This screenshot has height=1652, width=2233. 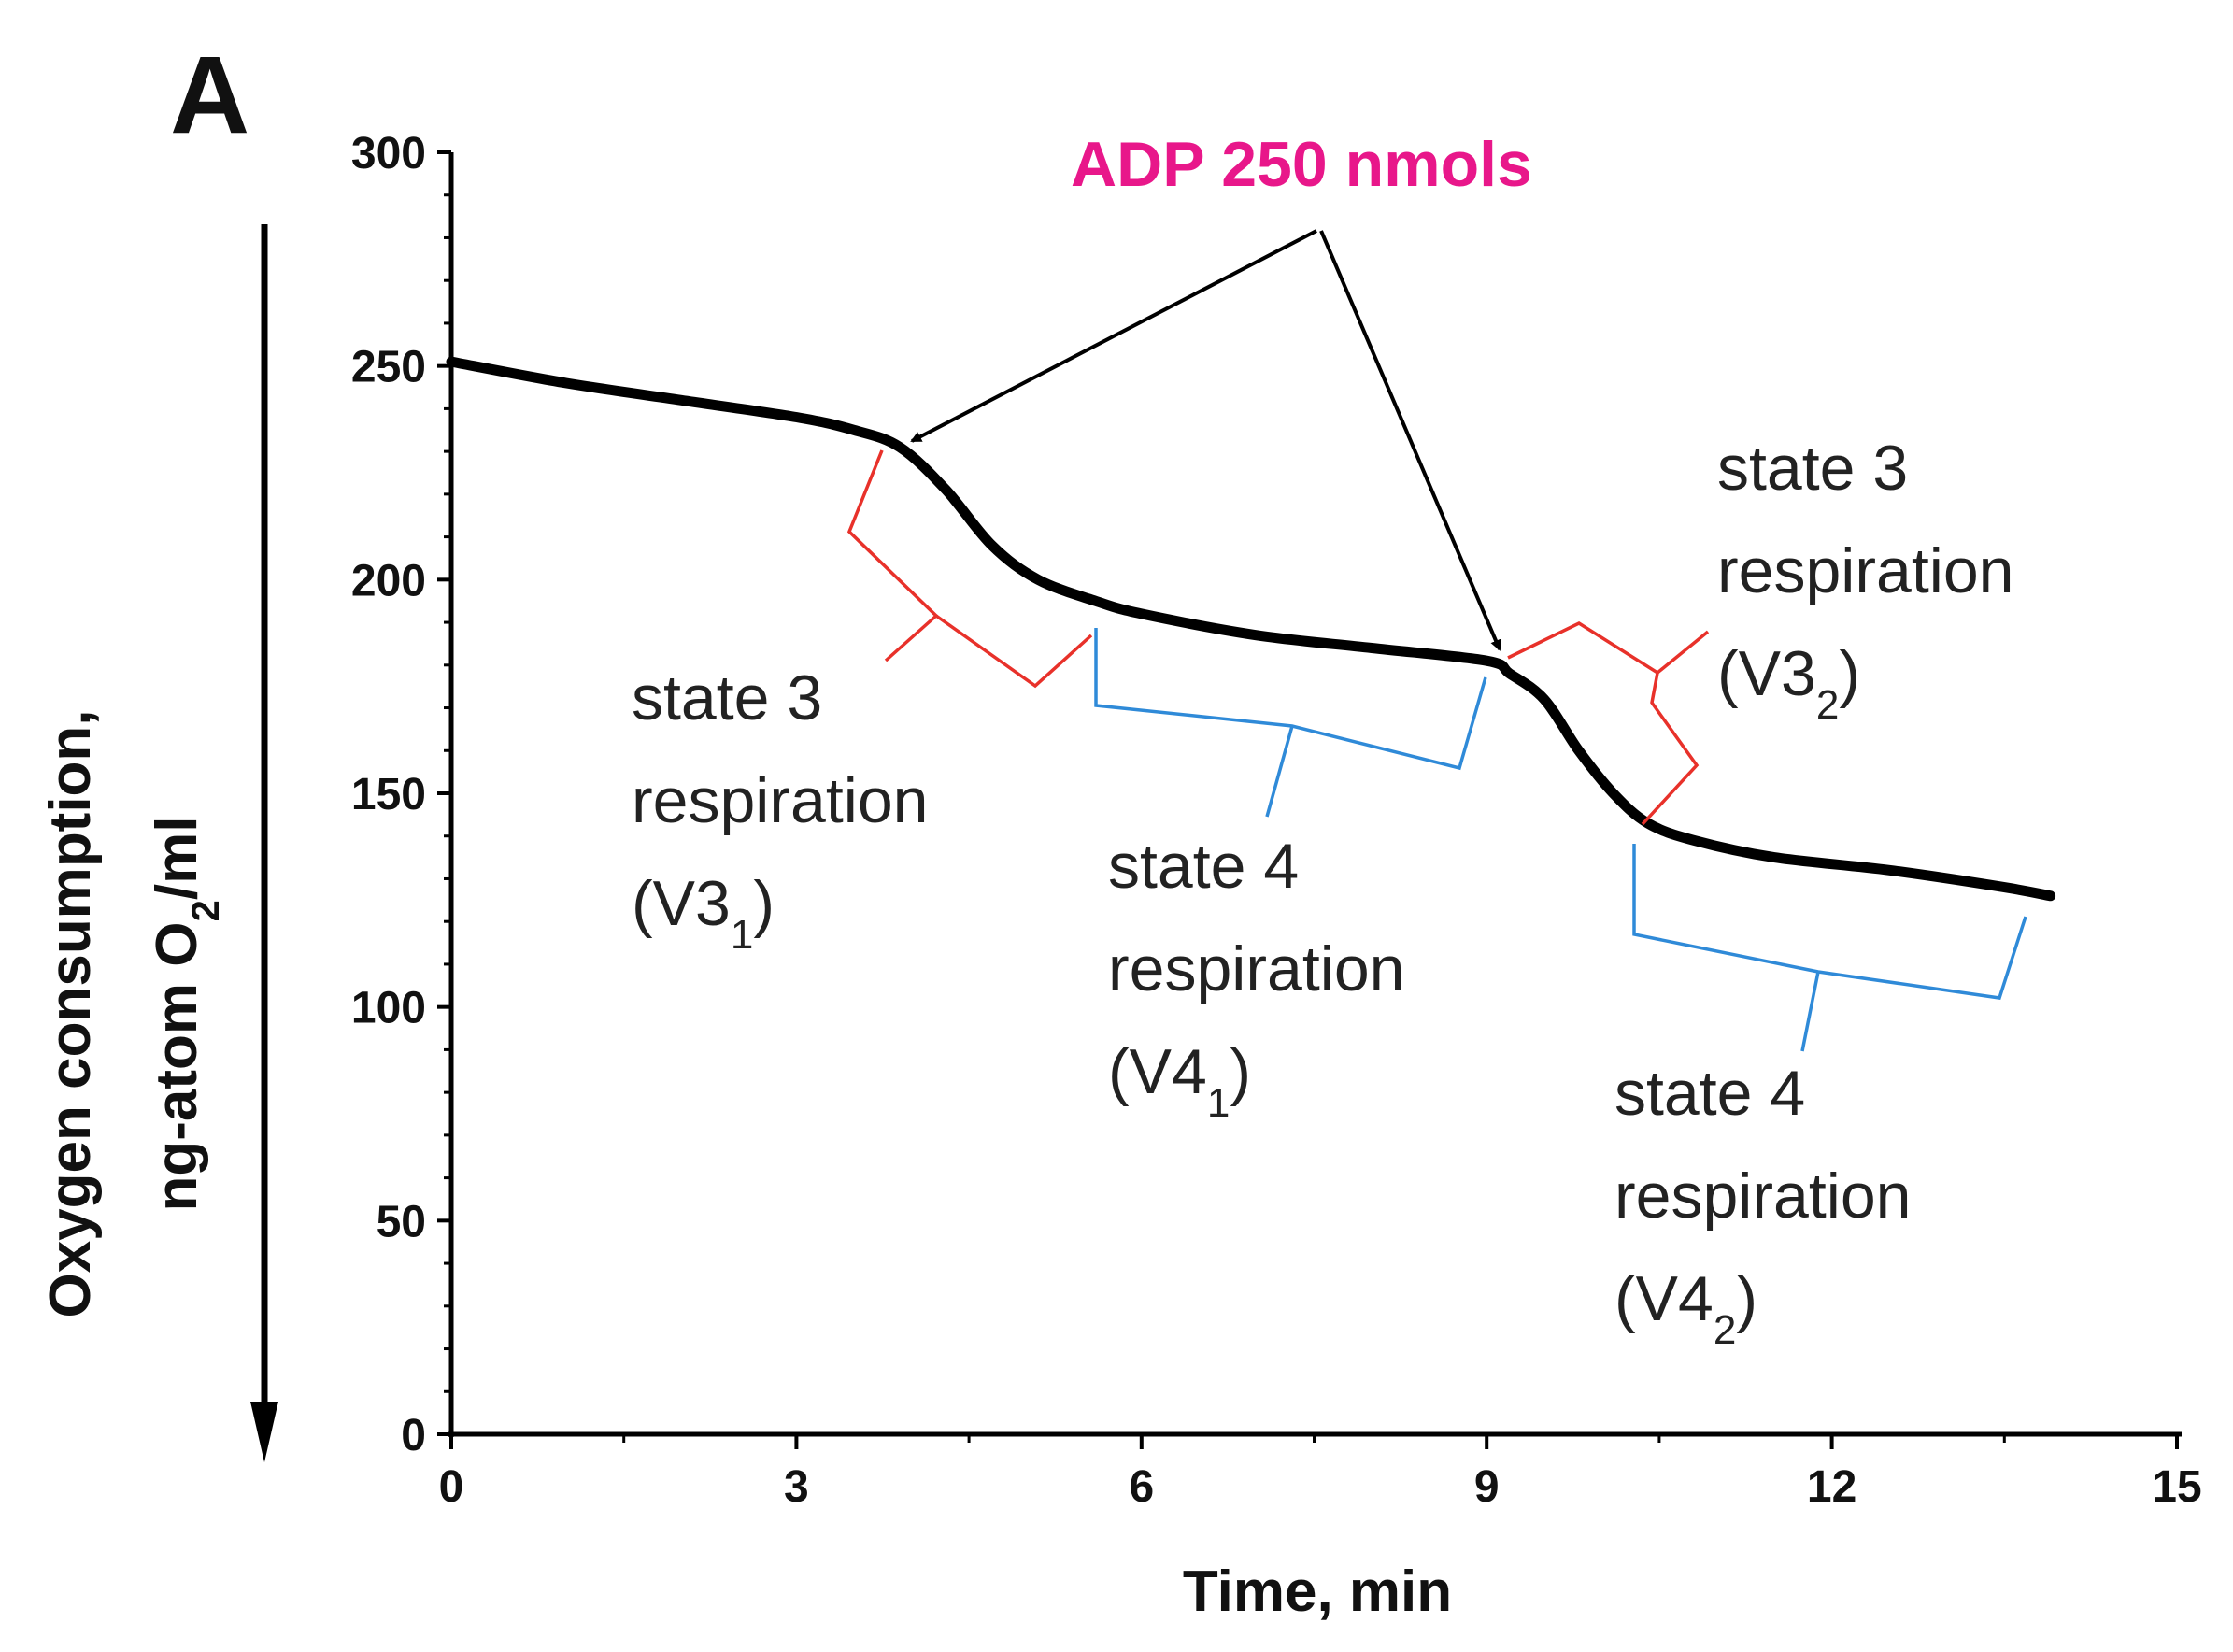 I want to click on panel-label: A, so click(x=210, y=96).